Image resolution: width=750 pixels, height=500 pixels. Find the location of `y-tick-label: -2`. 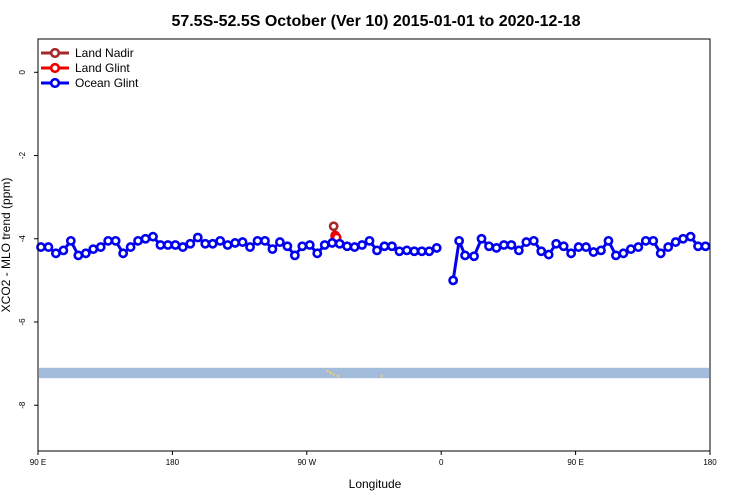

y-tick-label: -2 is located at coordinates (22, 155).